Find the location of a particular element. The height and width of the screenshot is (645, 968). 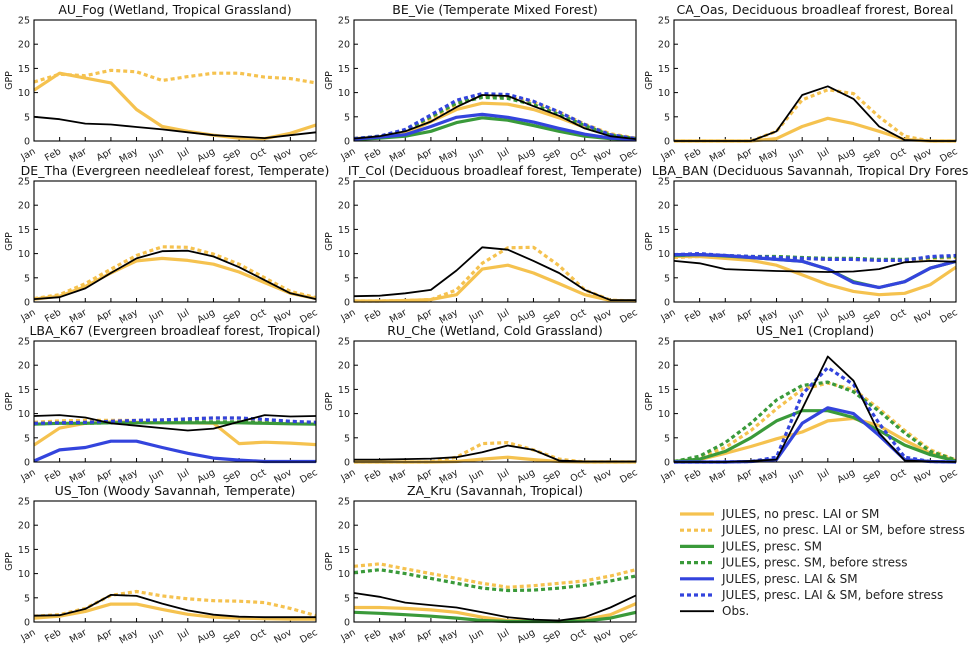

legend-item-laism: JULES, presc. LAI & SM is located at coordinates (769, 579).